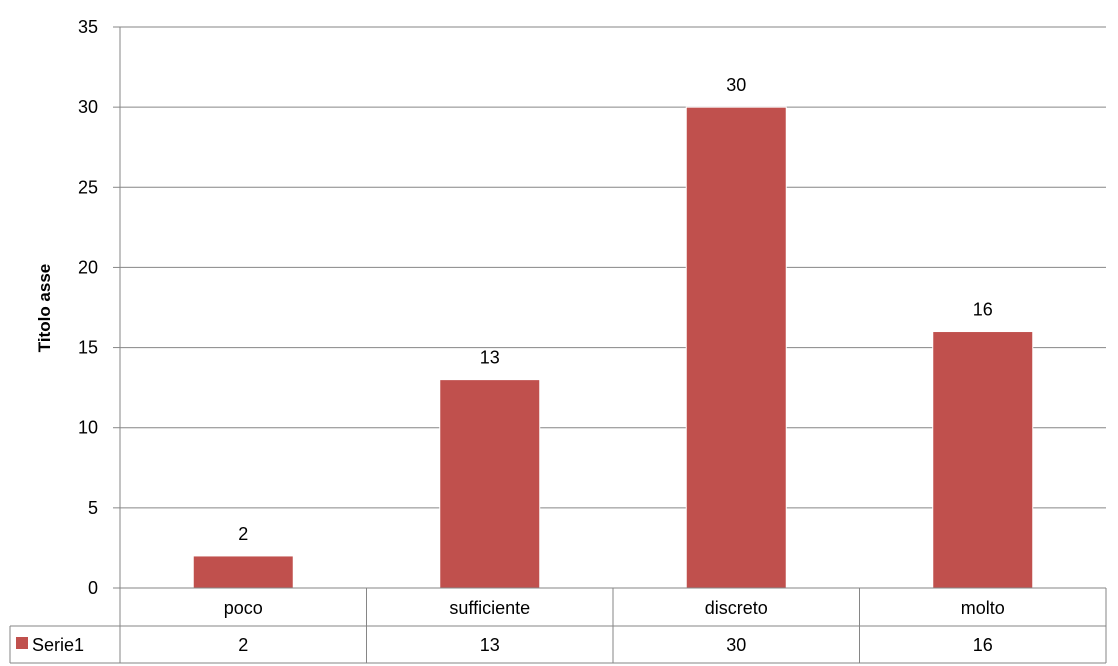 This screenshot has width=1118, height=666. I want to click on table-value: 2, so click(243, 645).